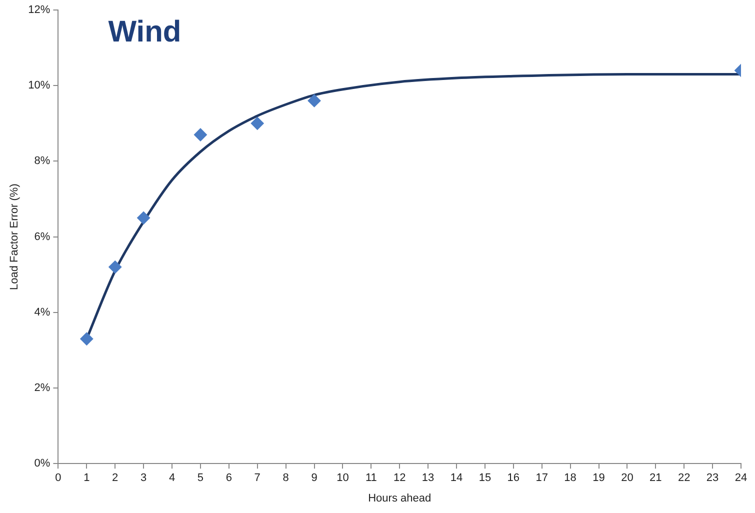 The height and width of the screenshot is (513, 755). What do you see at coordinates (58, 478) in the screenshot?
I see `x-tick-label: 0` at bounding box center [58, 478].